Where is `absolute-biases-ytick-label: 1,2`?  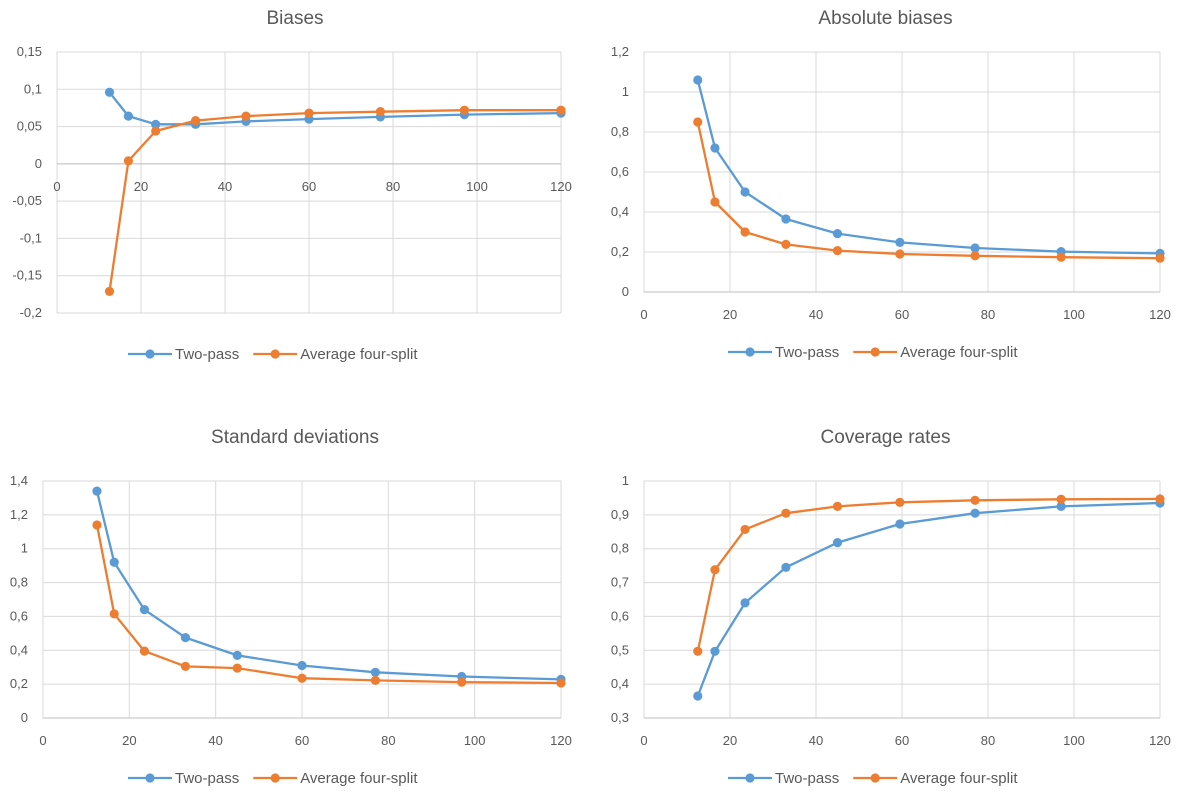 absolute-biases-ytick-label: 1,2 is located at coordinates (620, 51).